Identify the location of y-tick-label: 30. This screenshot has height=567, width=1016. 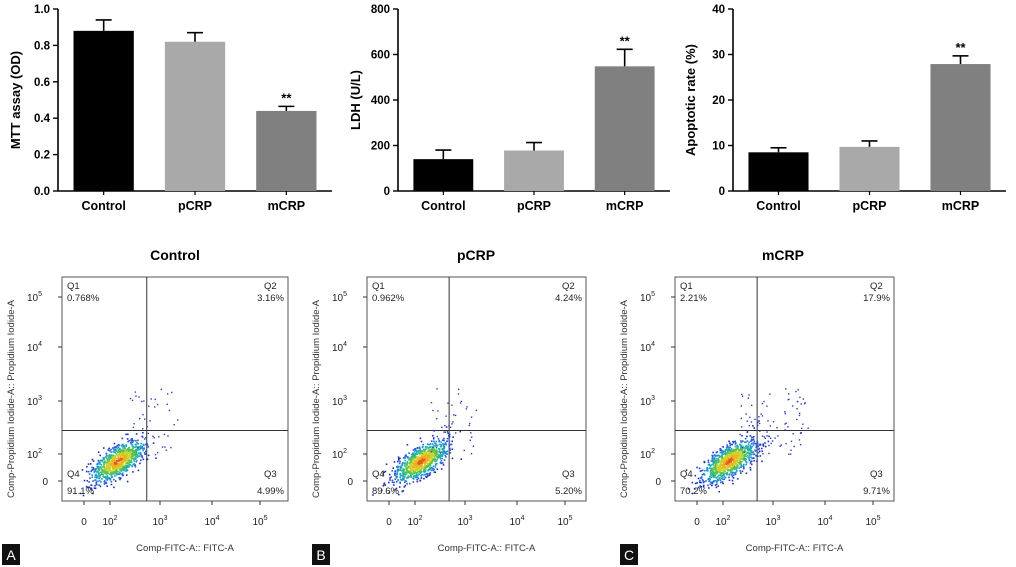
(718, 56).